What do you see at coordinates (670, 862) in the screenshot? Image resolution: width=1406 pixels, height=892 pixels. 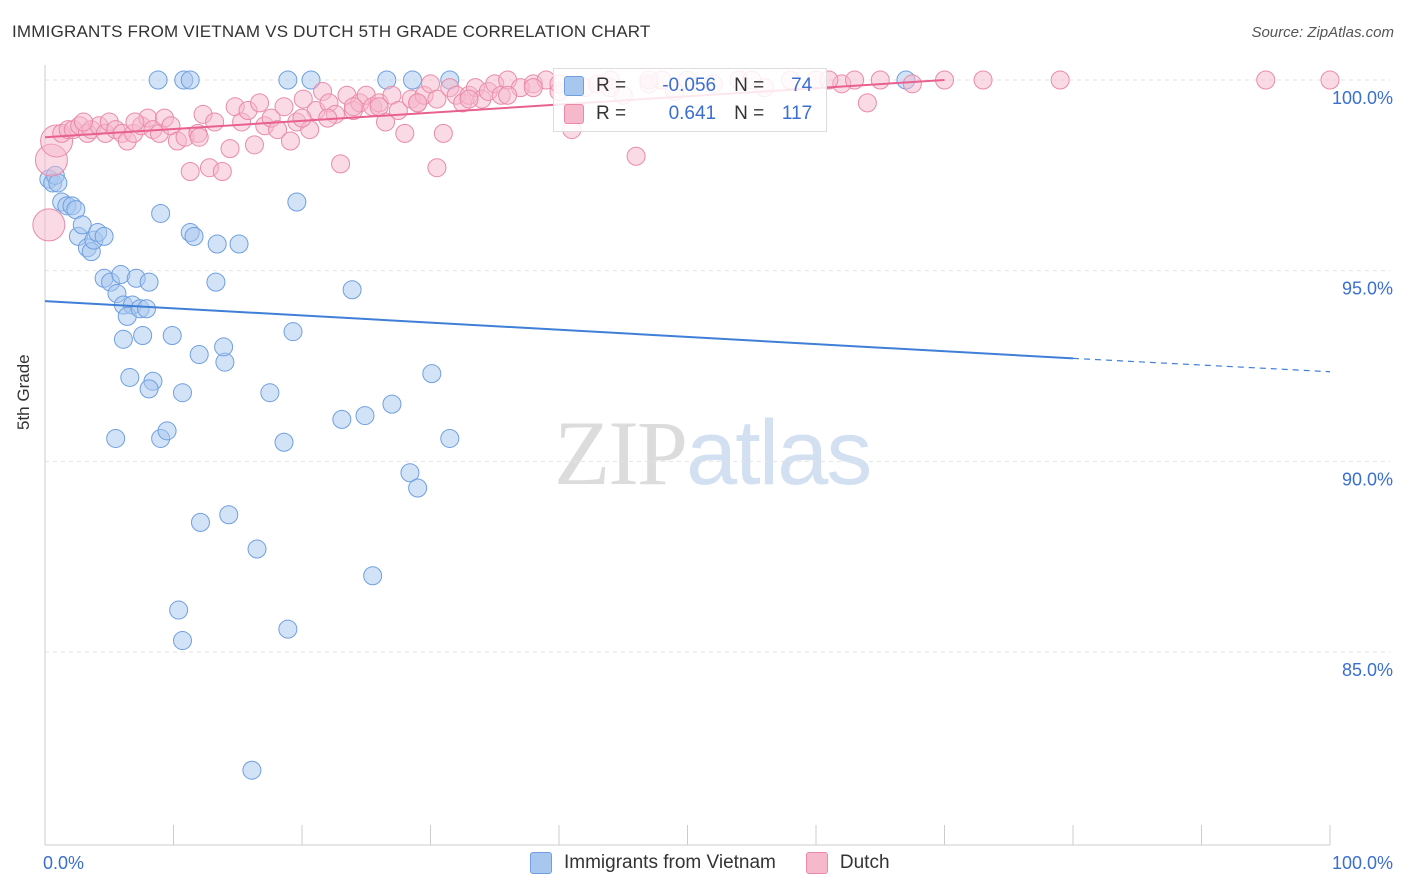 I see `legend-label-vietnam: Immigrants from Vietnam` at bounding box center [670, 862].